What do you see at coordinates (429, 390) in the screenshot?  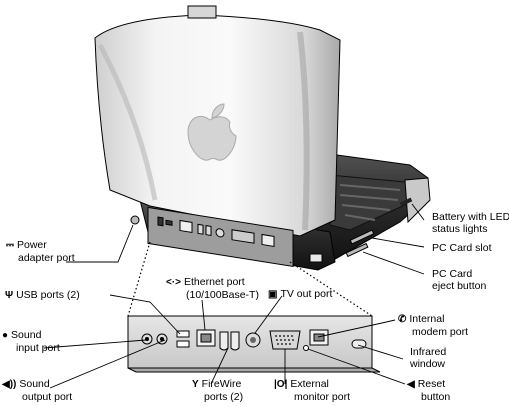 I see `reset-button-label: ◀ Reset button` at bounding box center [429, 390].